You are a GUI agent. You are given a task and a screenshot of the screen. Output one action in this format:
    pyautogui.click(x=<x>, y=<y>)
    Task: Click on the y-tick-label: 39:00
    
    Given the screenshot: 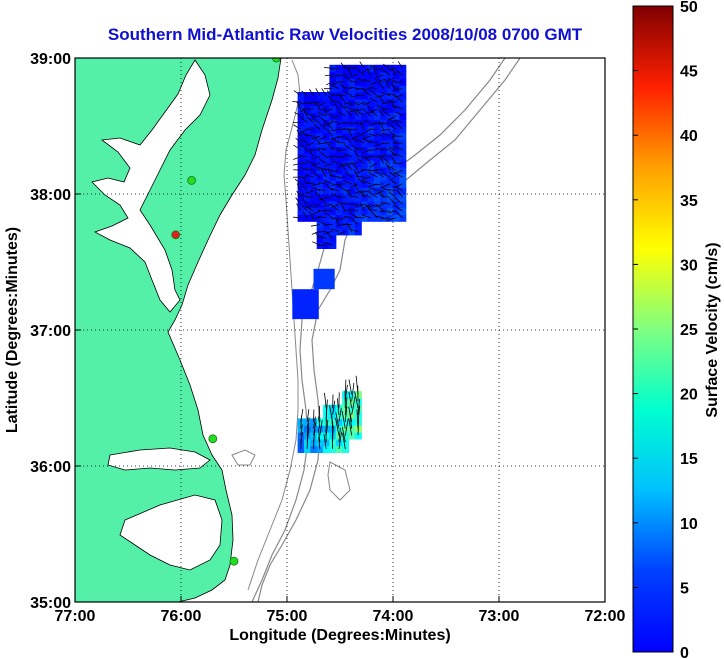 What is the action you would take?
    pyautogui.click(x=50, y=59)
    